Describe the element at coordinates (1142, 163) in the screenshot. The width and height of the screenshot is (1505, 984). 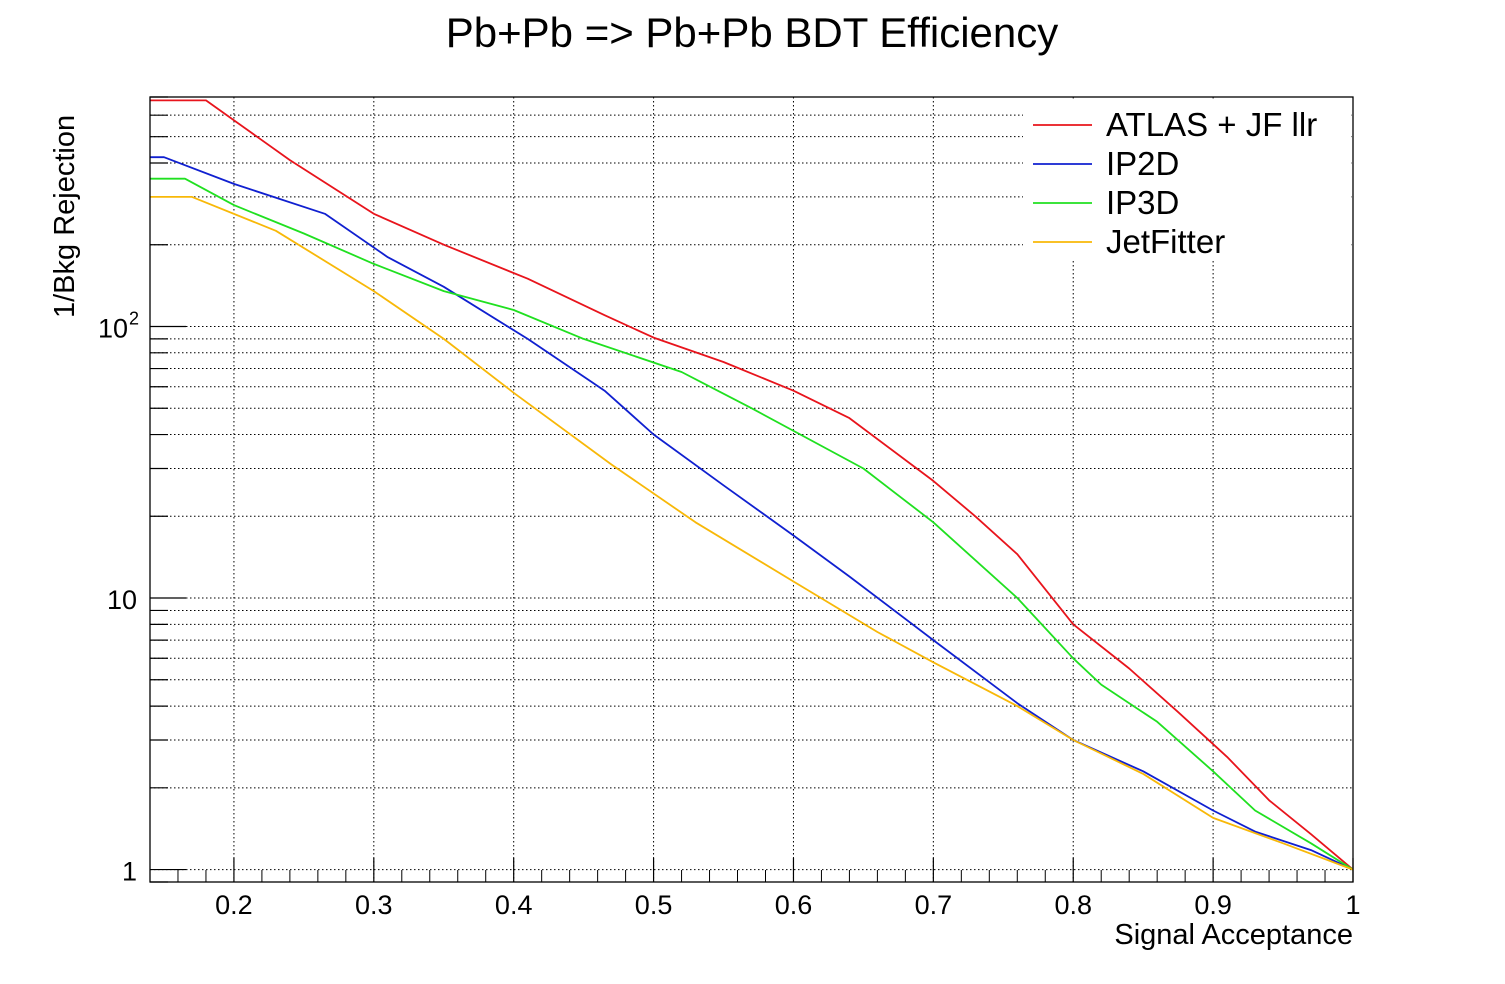
I see `legend-label: IP2D` at that location.